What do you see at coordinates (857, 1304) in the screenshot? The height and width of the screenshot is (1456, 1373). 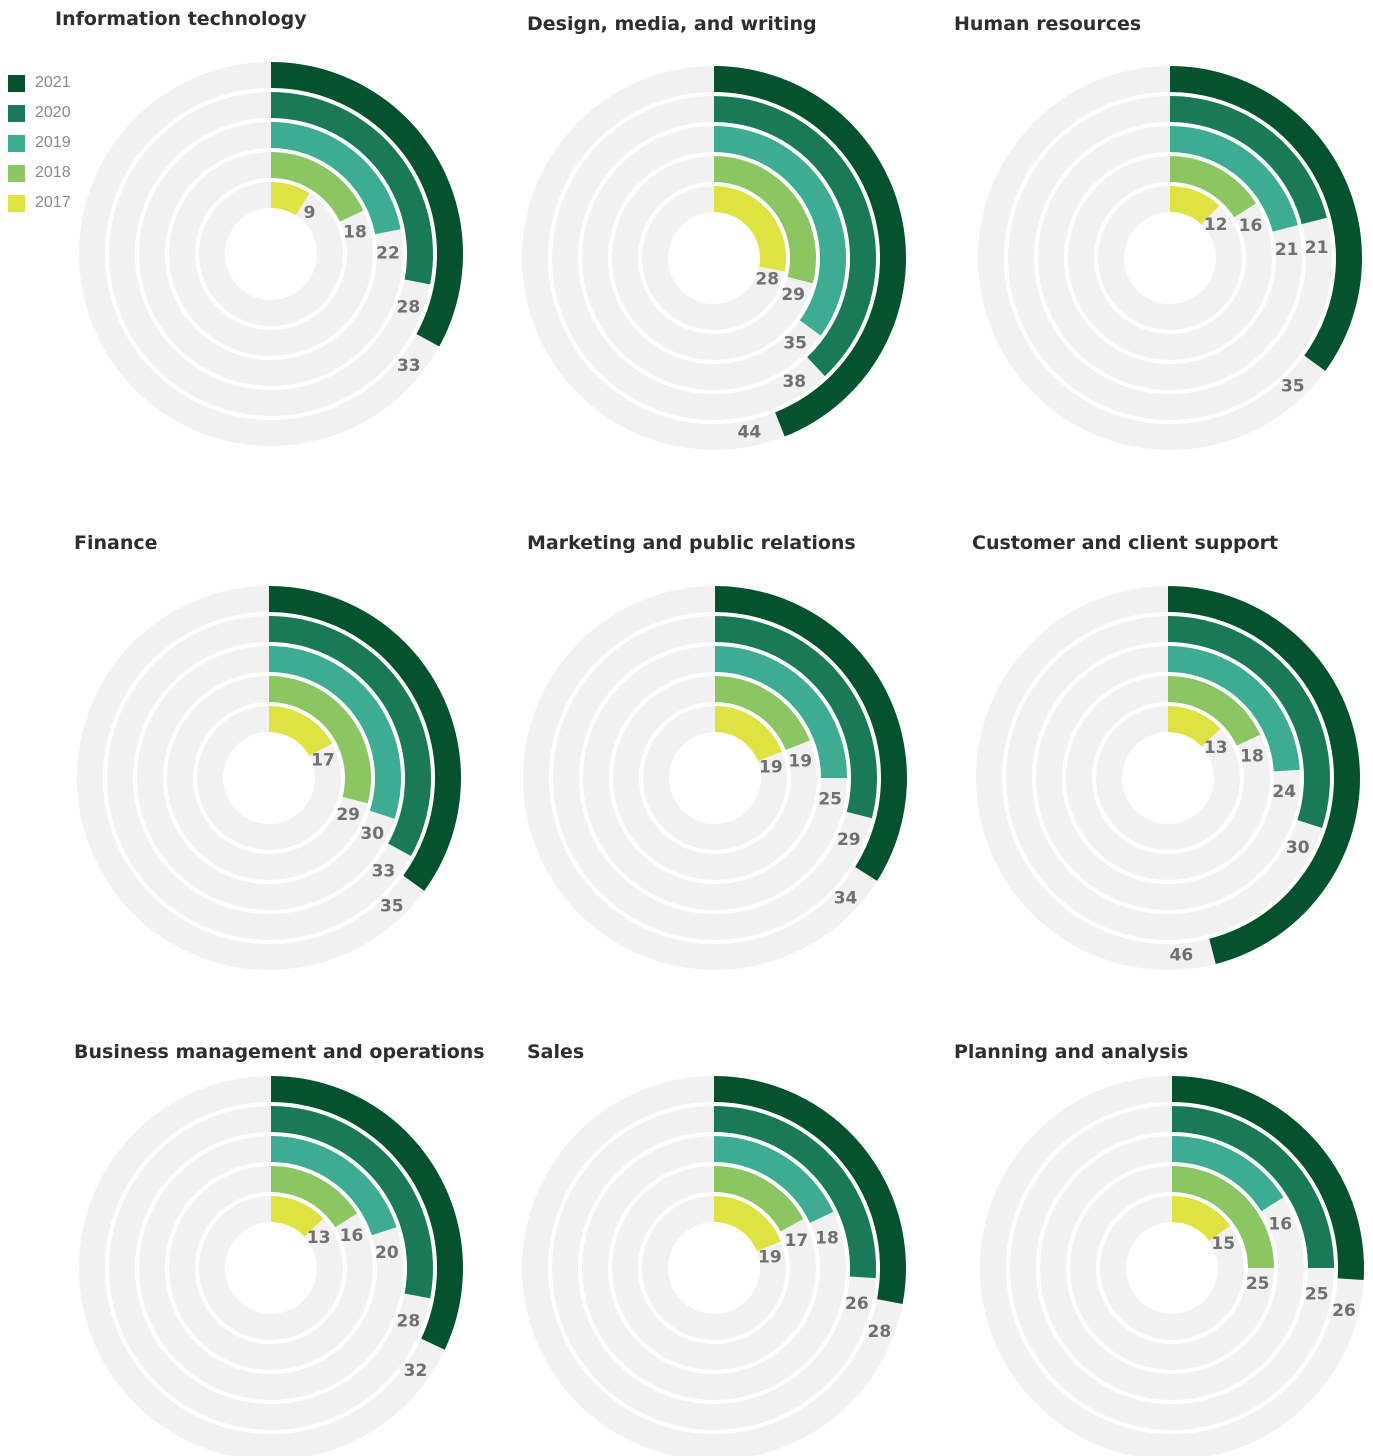 I see `value-label-2020: 26` at bounding box center [857, 1304].